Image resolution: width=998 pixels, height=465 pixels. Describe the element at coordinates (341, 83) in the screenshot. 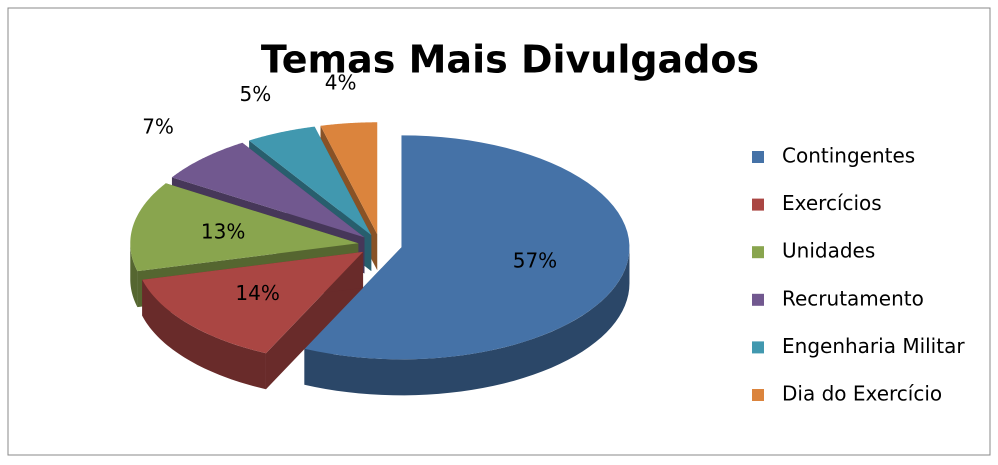

I see `data-label: 4%` at that location.